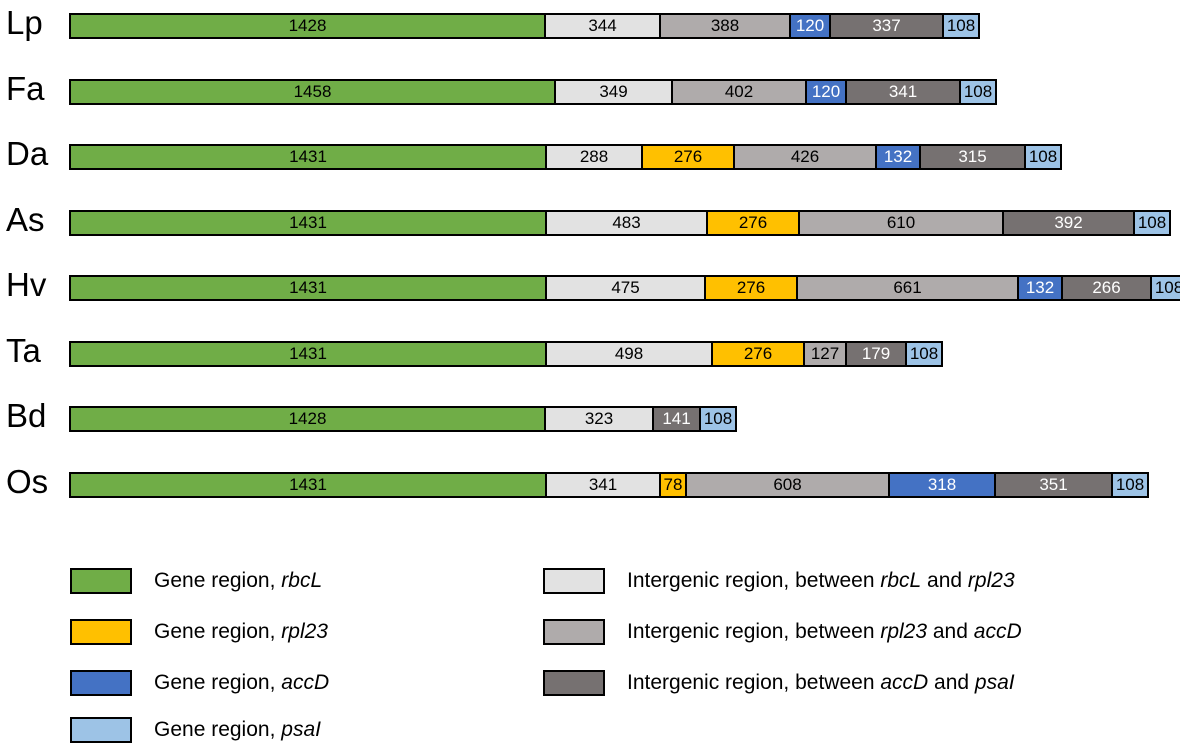 This screenshot has width=1180, height=747. Describe the element at coordinates (26, 415) in the screenshot. I see `species-label: Bd` at that location.